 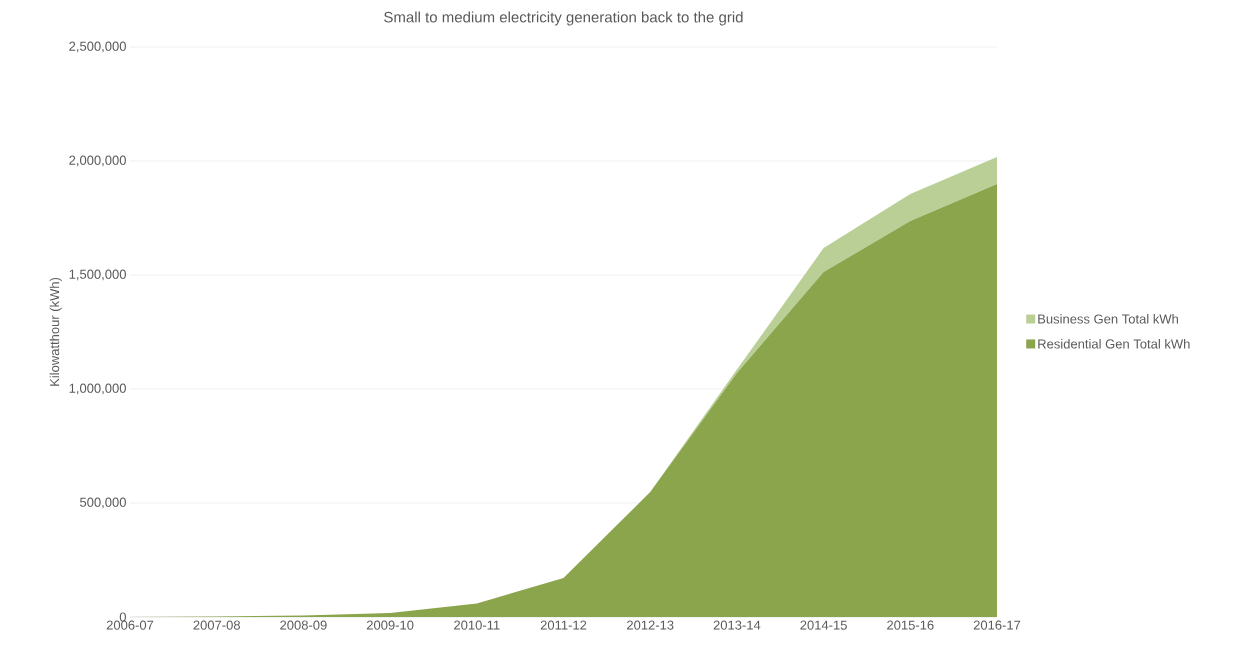 I want to click on x-tick-label: 2015-16, so click(x=910, y=625).